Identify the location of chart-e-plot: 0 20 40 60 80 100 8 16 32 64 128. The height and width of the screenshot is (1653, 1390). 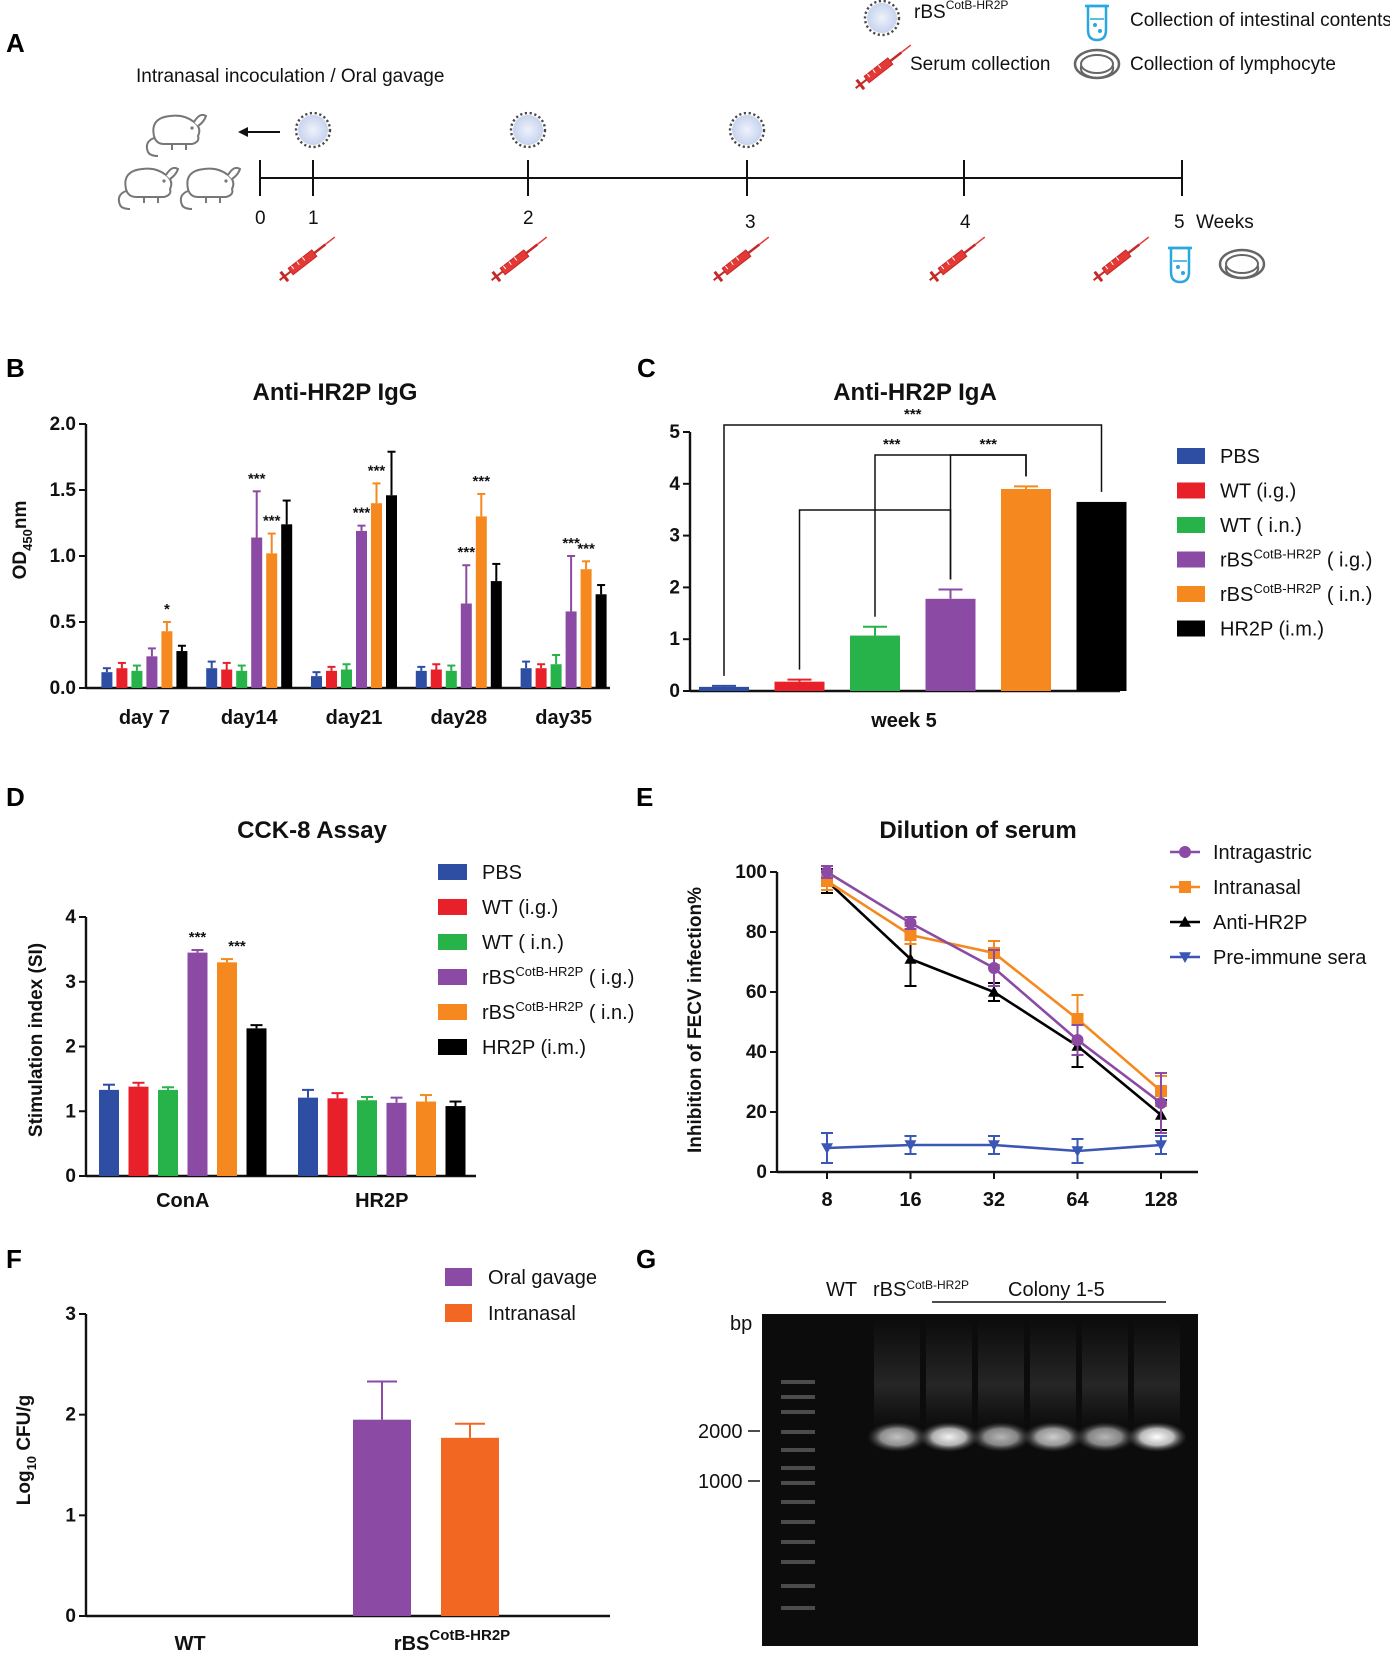
(966, 1036).